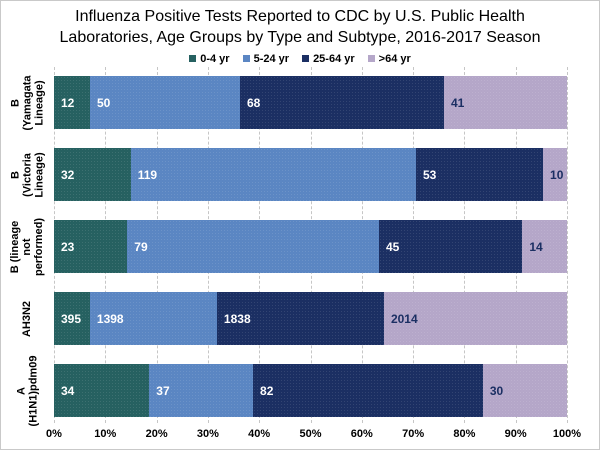  I want to click on bar-segment: 1398, so click(153, 318).